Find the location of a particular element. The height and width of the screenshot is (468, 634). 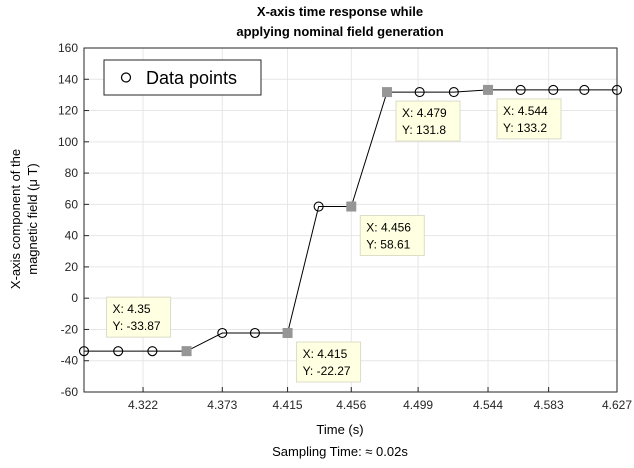

legend-marker-circle-icon is located at coordinates (126, 77).